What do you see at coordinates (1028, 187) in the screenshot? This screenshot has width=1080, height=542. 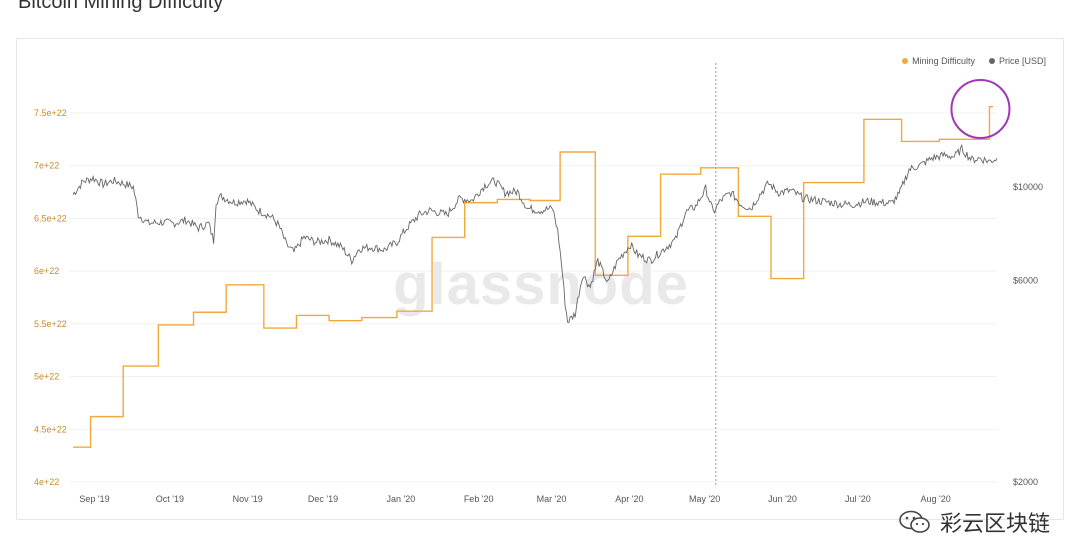 I see `y-right-tick-label: $10000` at bounding box center [1028, 187].